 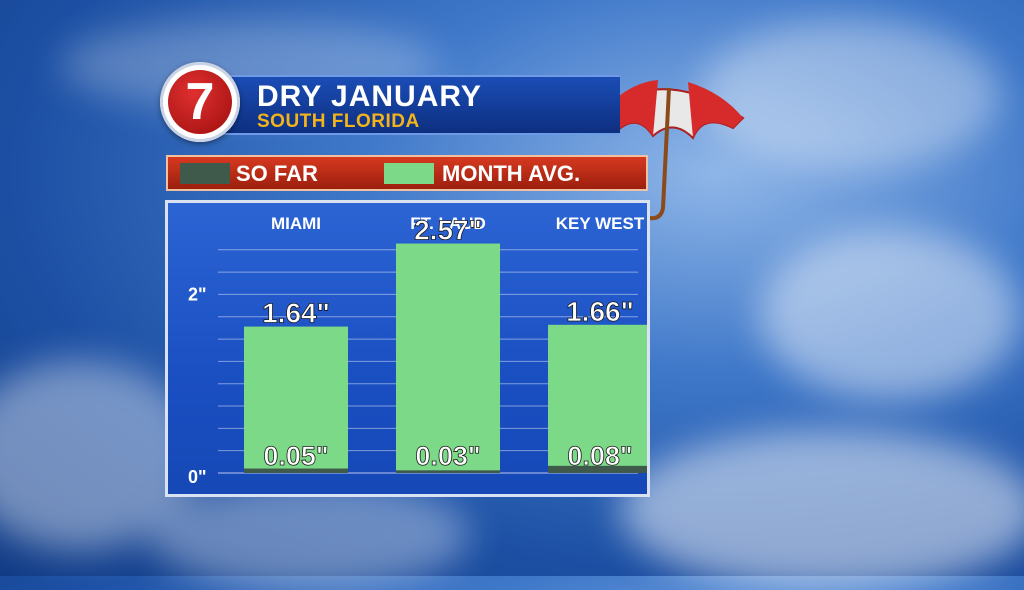 What do you see at coordinates (296, 313) in the screenshot?
I see `data-label-month-avg: 1.64"` at bounding box center [296, 313].